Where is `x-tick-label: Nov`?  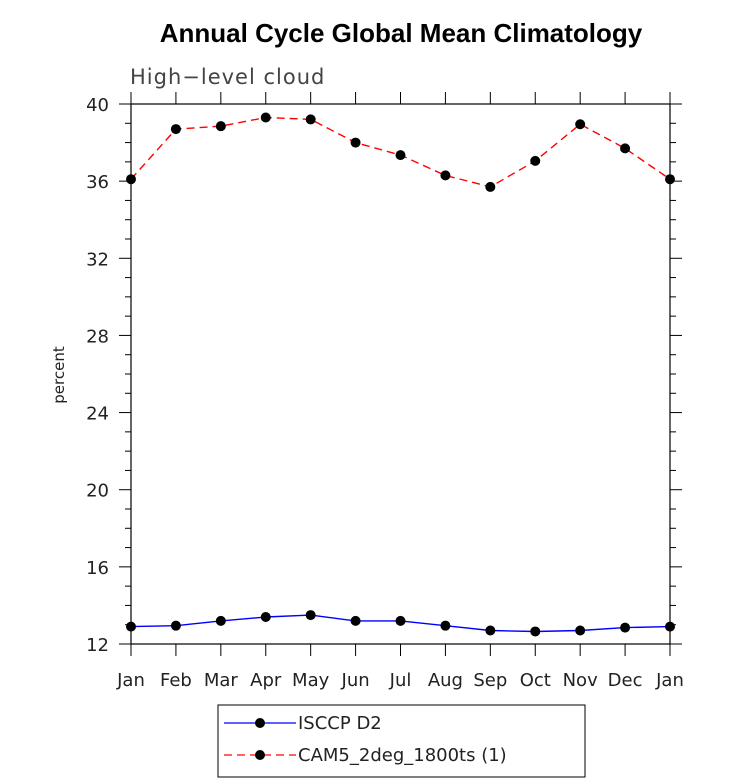
x-tick-label: Nov is located at coordinates (580, 680).